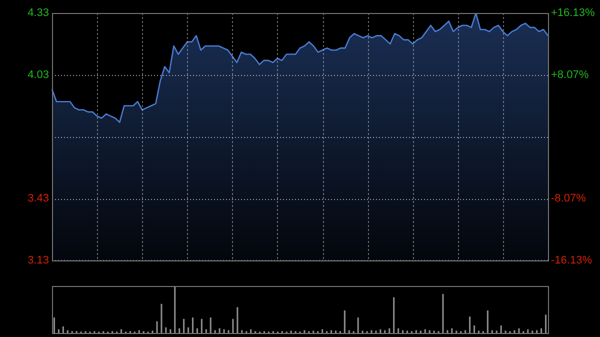 This screenshot has width=600, height=337. Describe the element at coordinates (38, 260) in the screenshot. I see `y-tick-label: 3.13` at that location.